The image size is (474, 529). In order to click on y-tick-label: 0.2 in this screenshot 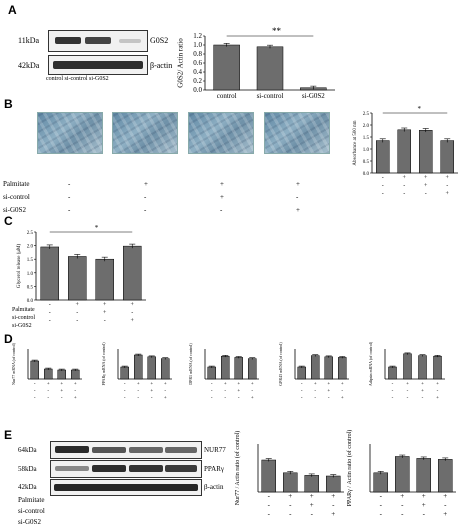, I will do `click(197, 81)`.